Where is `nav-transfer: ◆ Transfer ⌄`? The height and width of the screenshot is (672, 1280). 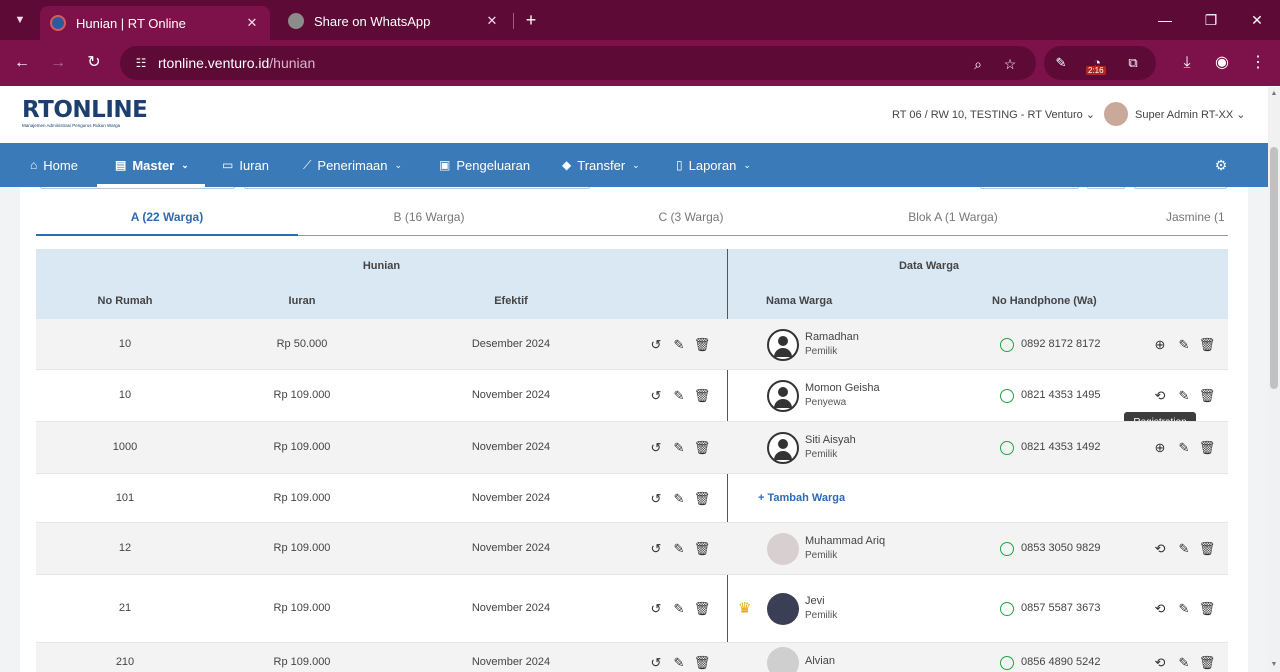 nav-transfer: ◆ Transfer ⌄ is located at coordinates (601, 165).